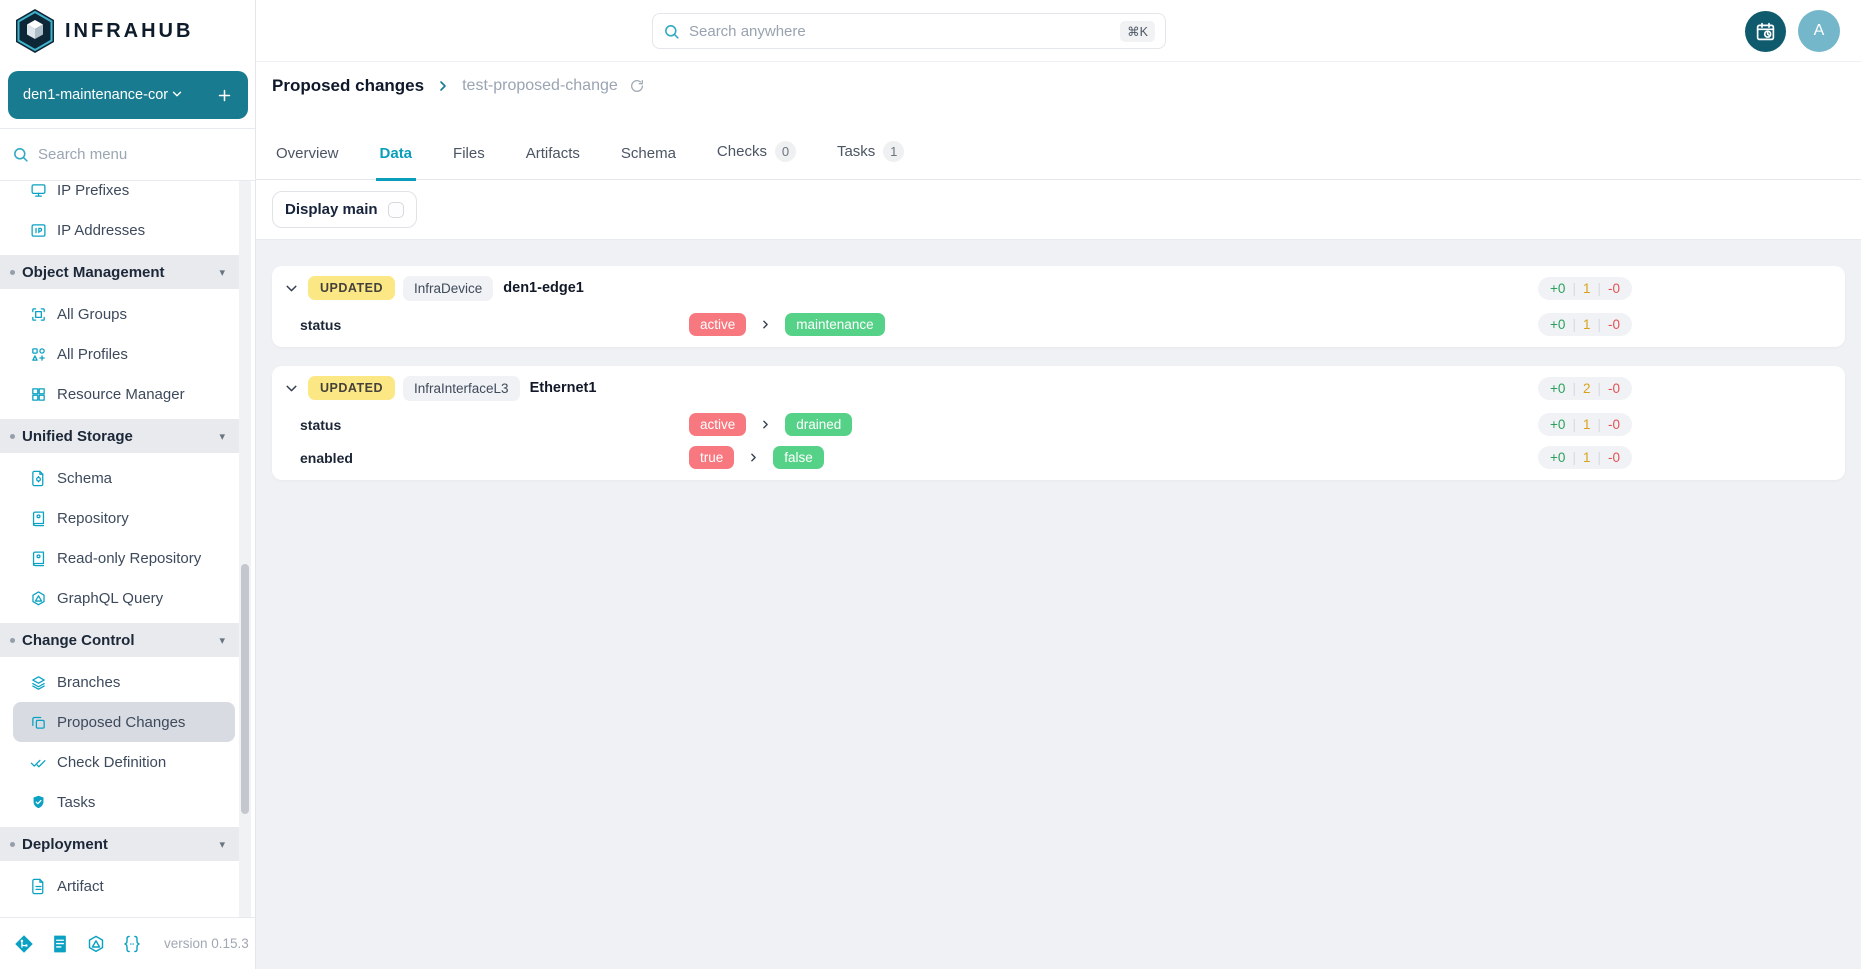 The image size is (1861, 969). What do you see at coordinates (1613, 424) in the screenshot?
I see `removed-count: -0` at bounding box center [1613, 424].